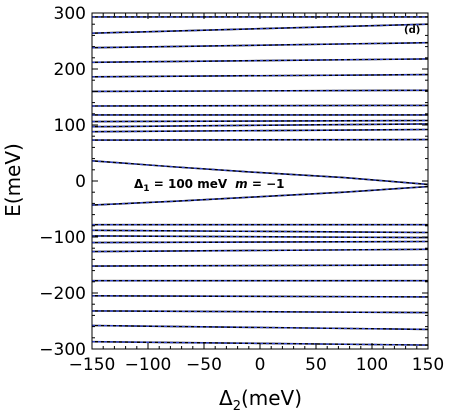 The image size is (450, 416). Describe the element at coordinates (189, 184) in the screenshot. I see `annotation-delta-value: = 100 meV` at that location.